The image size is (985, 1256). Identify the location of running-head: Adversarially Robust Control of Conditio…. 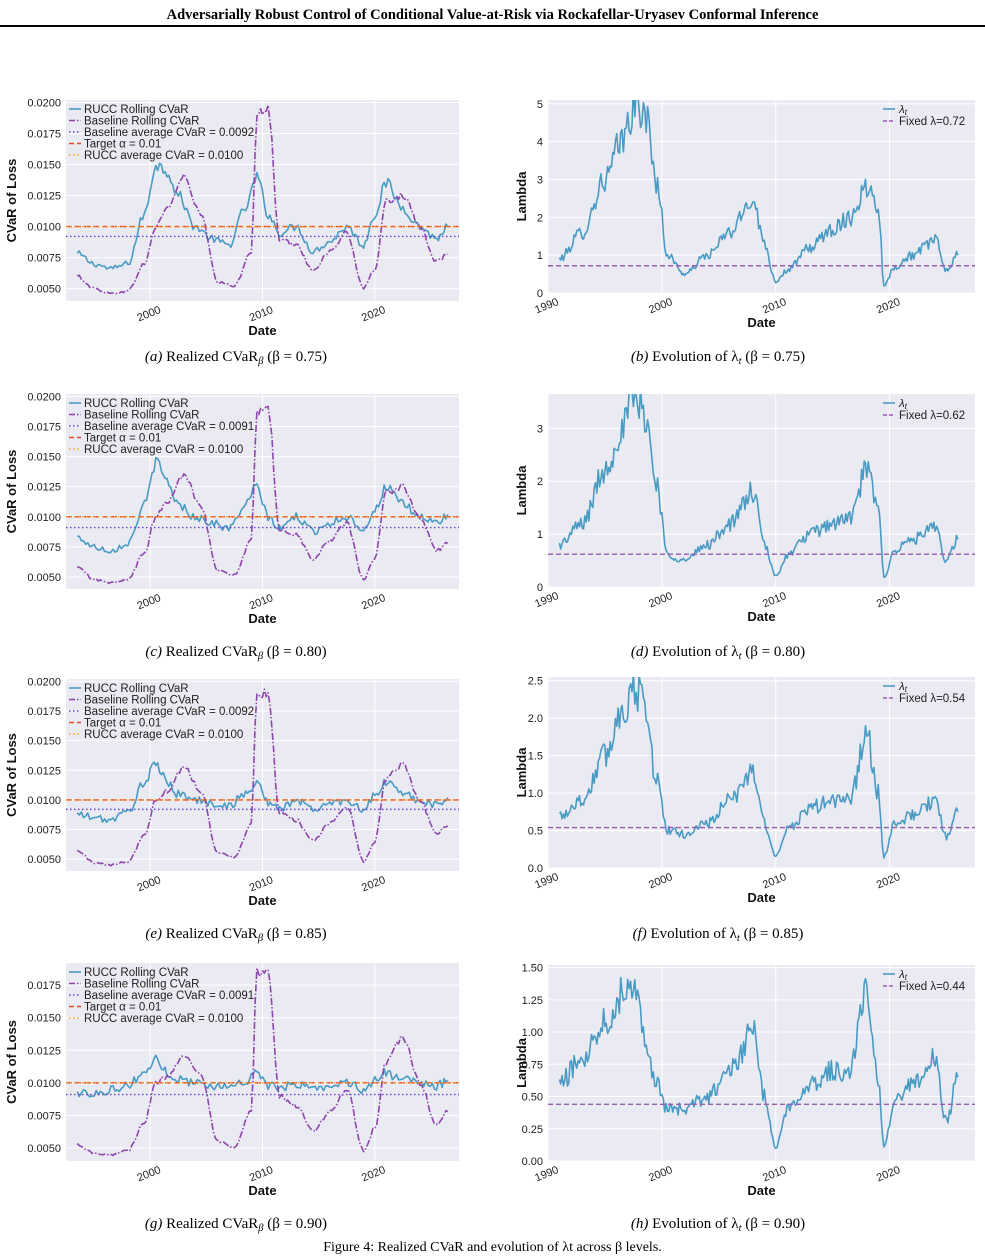
(492, 15).